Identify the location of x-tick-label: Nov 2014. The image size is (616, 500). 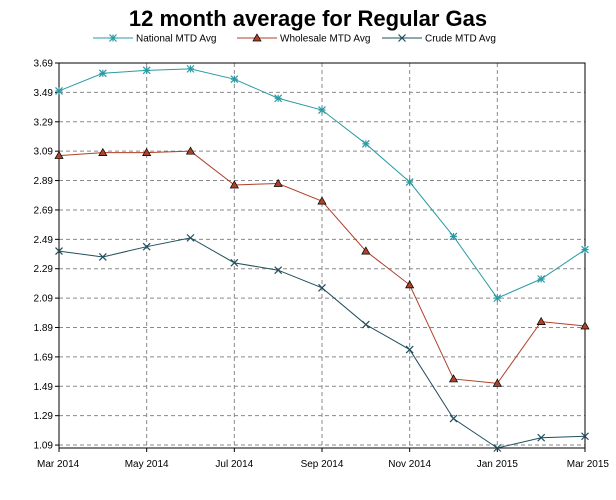
(409, 464).